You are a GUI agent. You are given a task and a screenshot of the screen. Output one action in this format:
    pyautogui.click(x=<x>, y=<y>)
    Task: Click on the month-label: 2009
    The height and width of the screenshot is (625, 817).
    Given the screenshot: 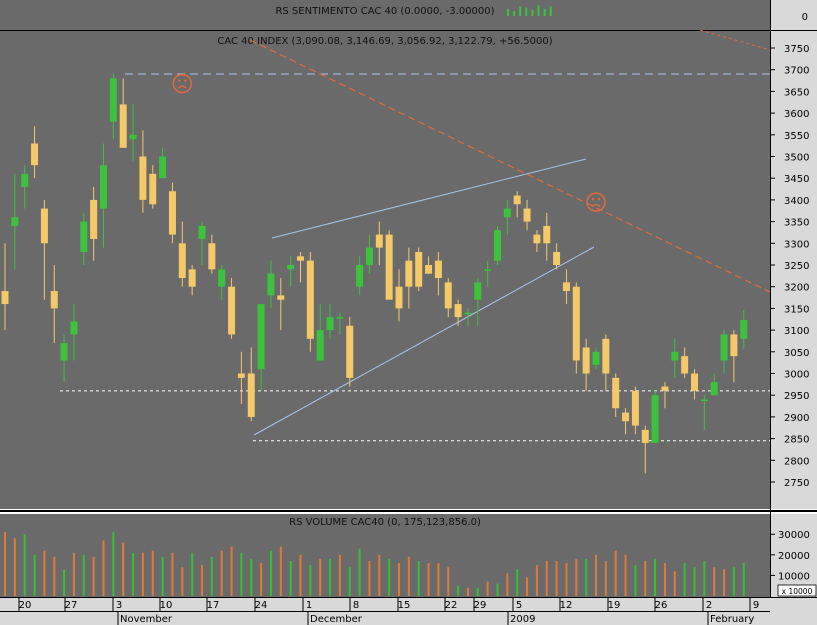 What is the action you would take?
    pyautogui.click(x=522, y=619)
    